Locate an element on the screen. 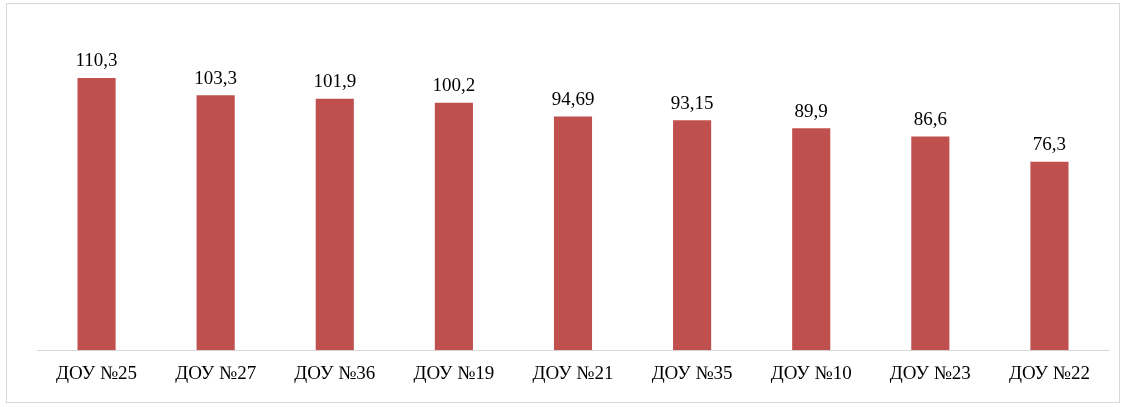 This screenshot has width=1126, height=407. data-label: 86,6 is located at coordinates (930, 118).